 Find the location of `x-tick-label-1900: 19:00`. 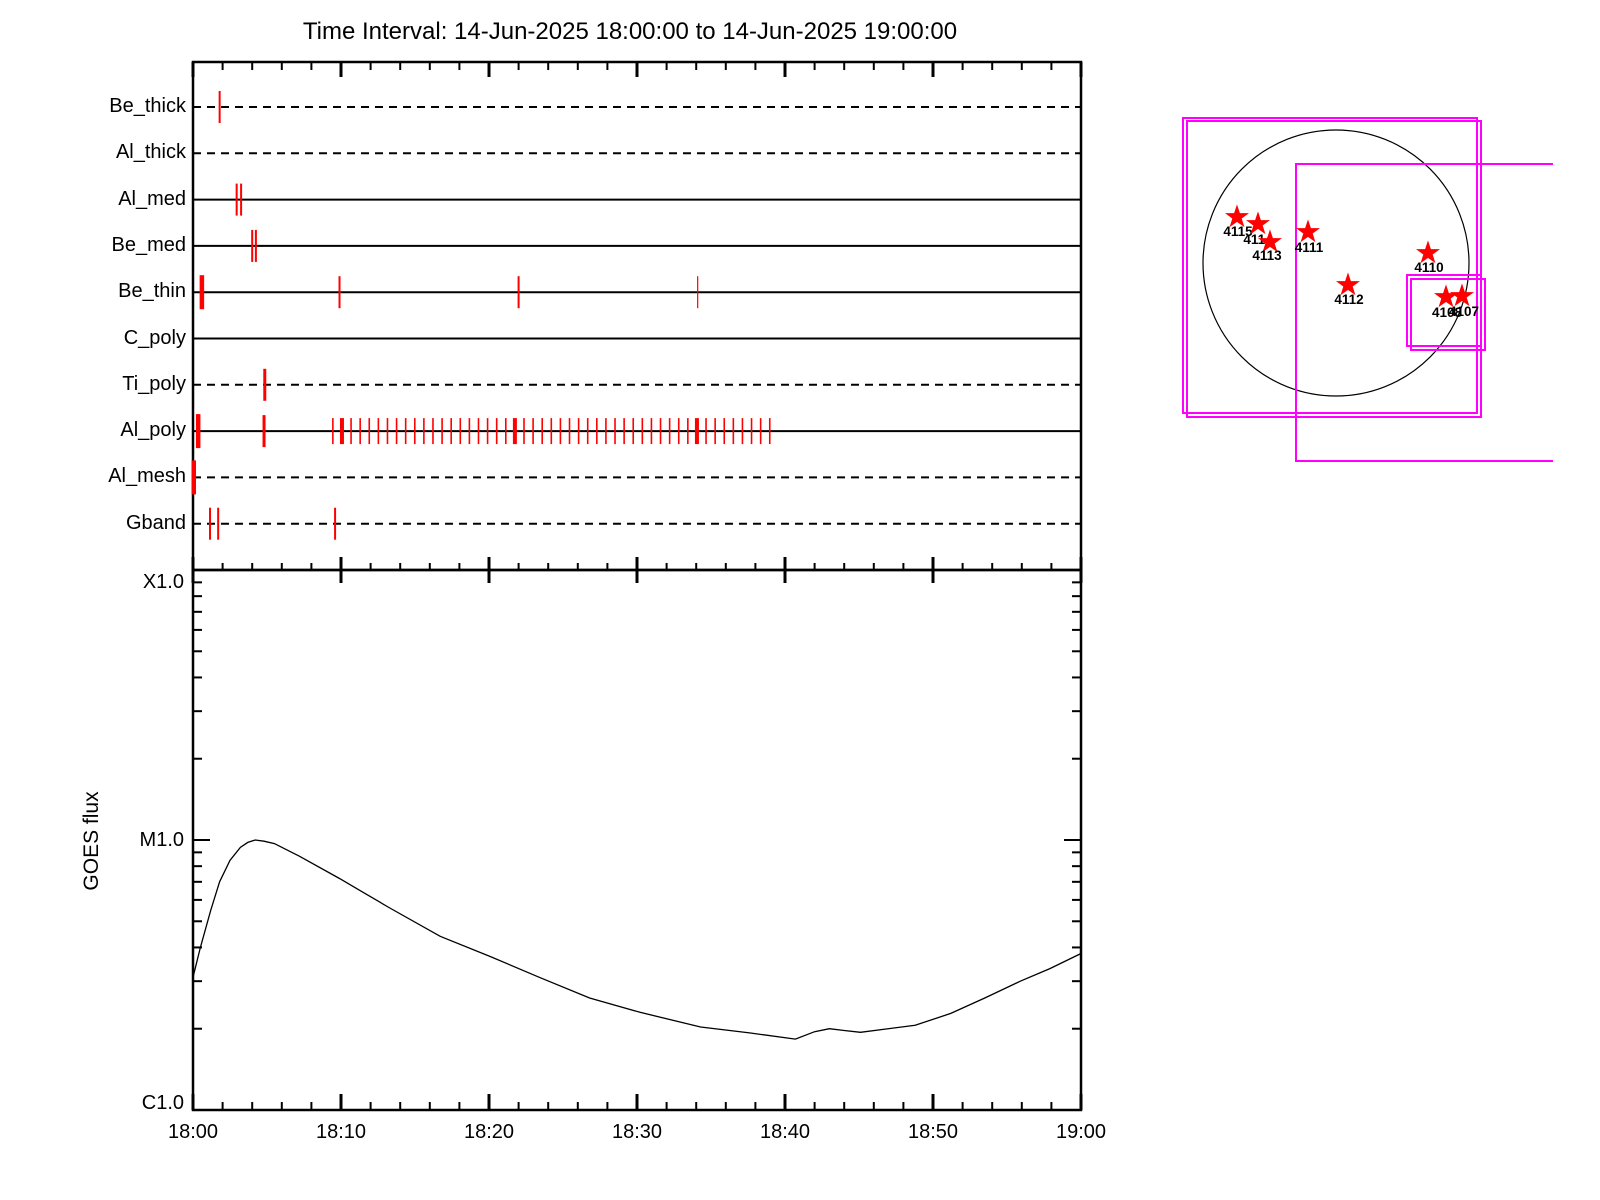

x-tick-label-1900: 19:00 is located at coordinates (1081, 1132).